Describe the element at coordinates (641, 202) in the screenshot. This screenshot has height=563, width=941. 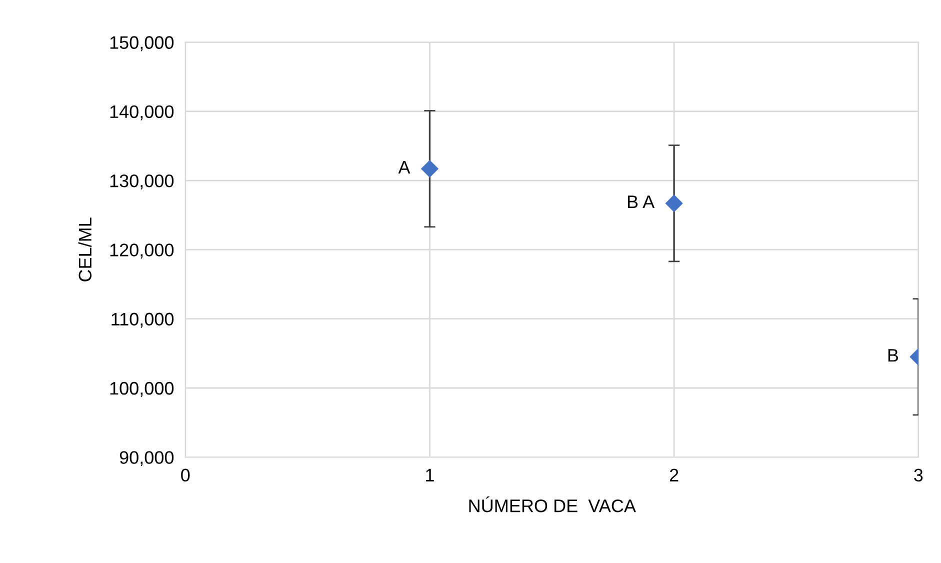
I see `annotation: B A` at that location.